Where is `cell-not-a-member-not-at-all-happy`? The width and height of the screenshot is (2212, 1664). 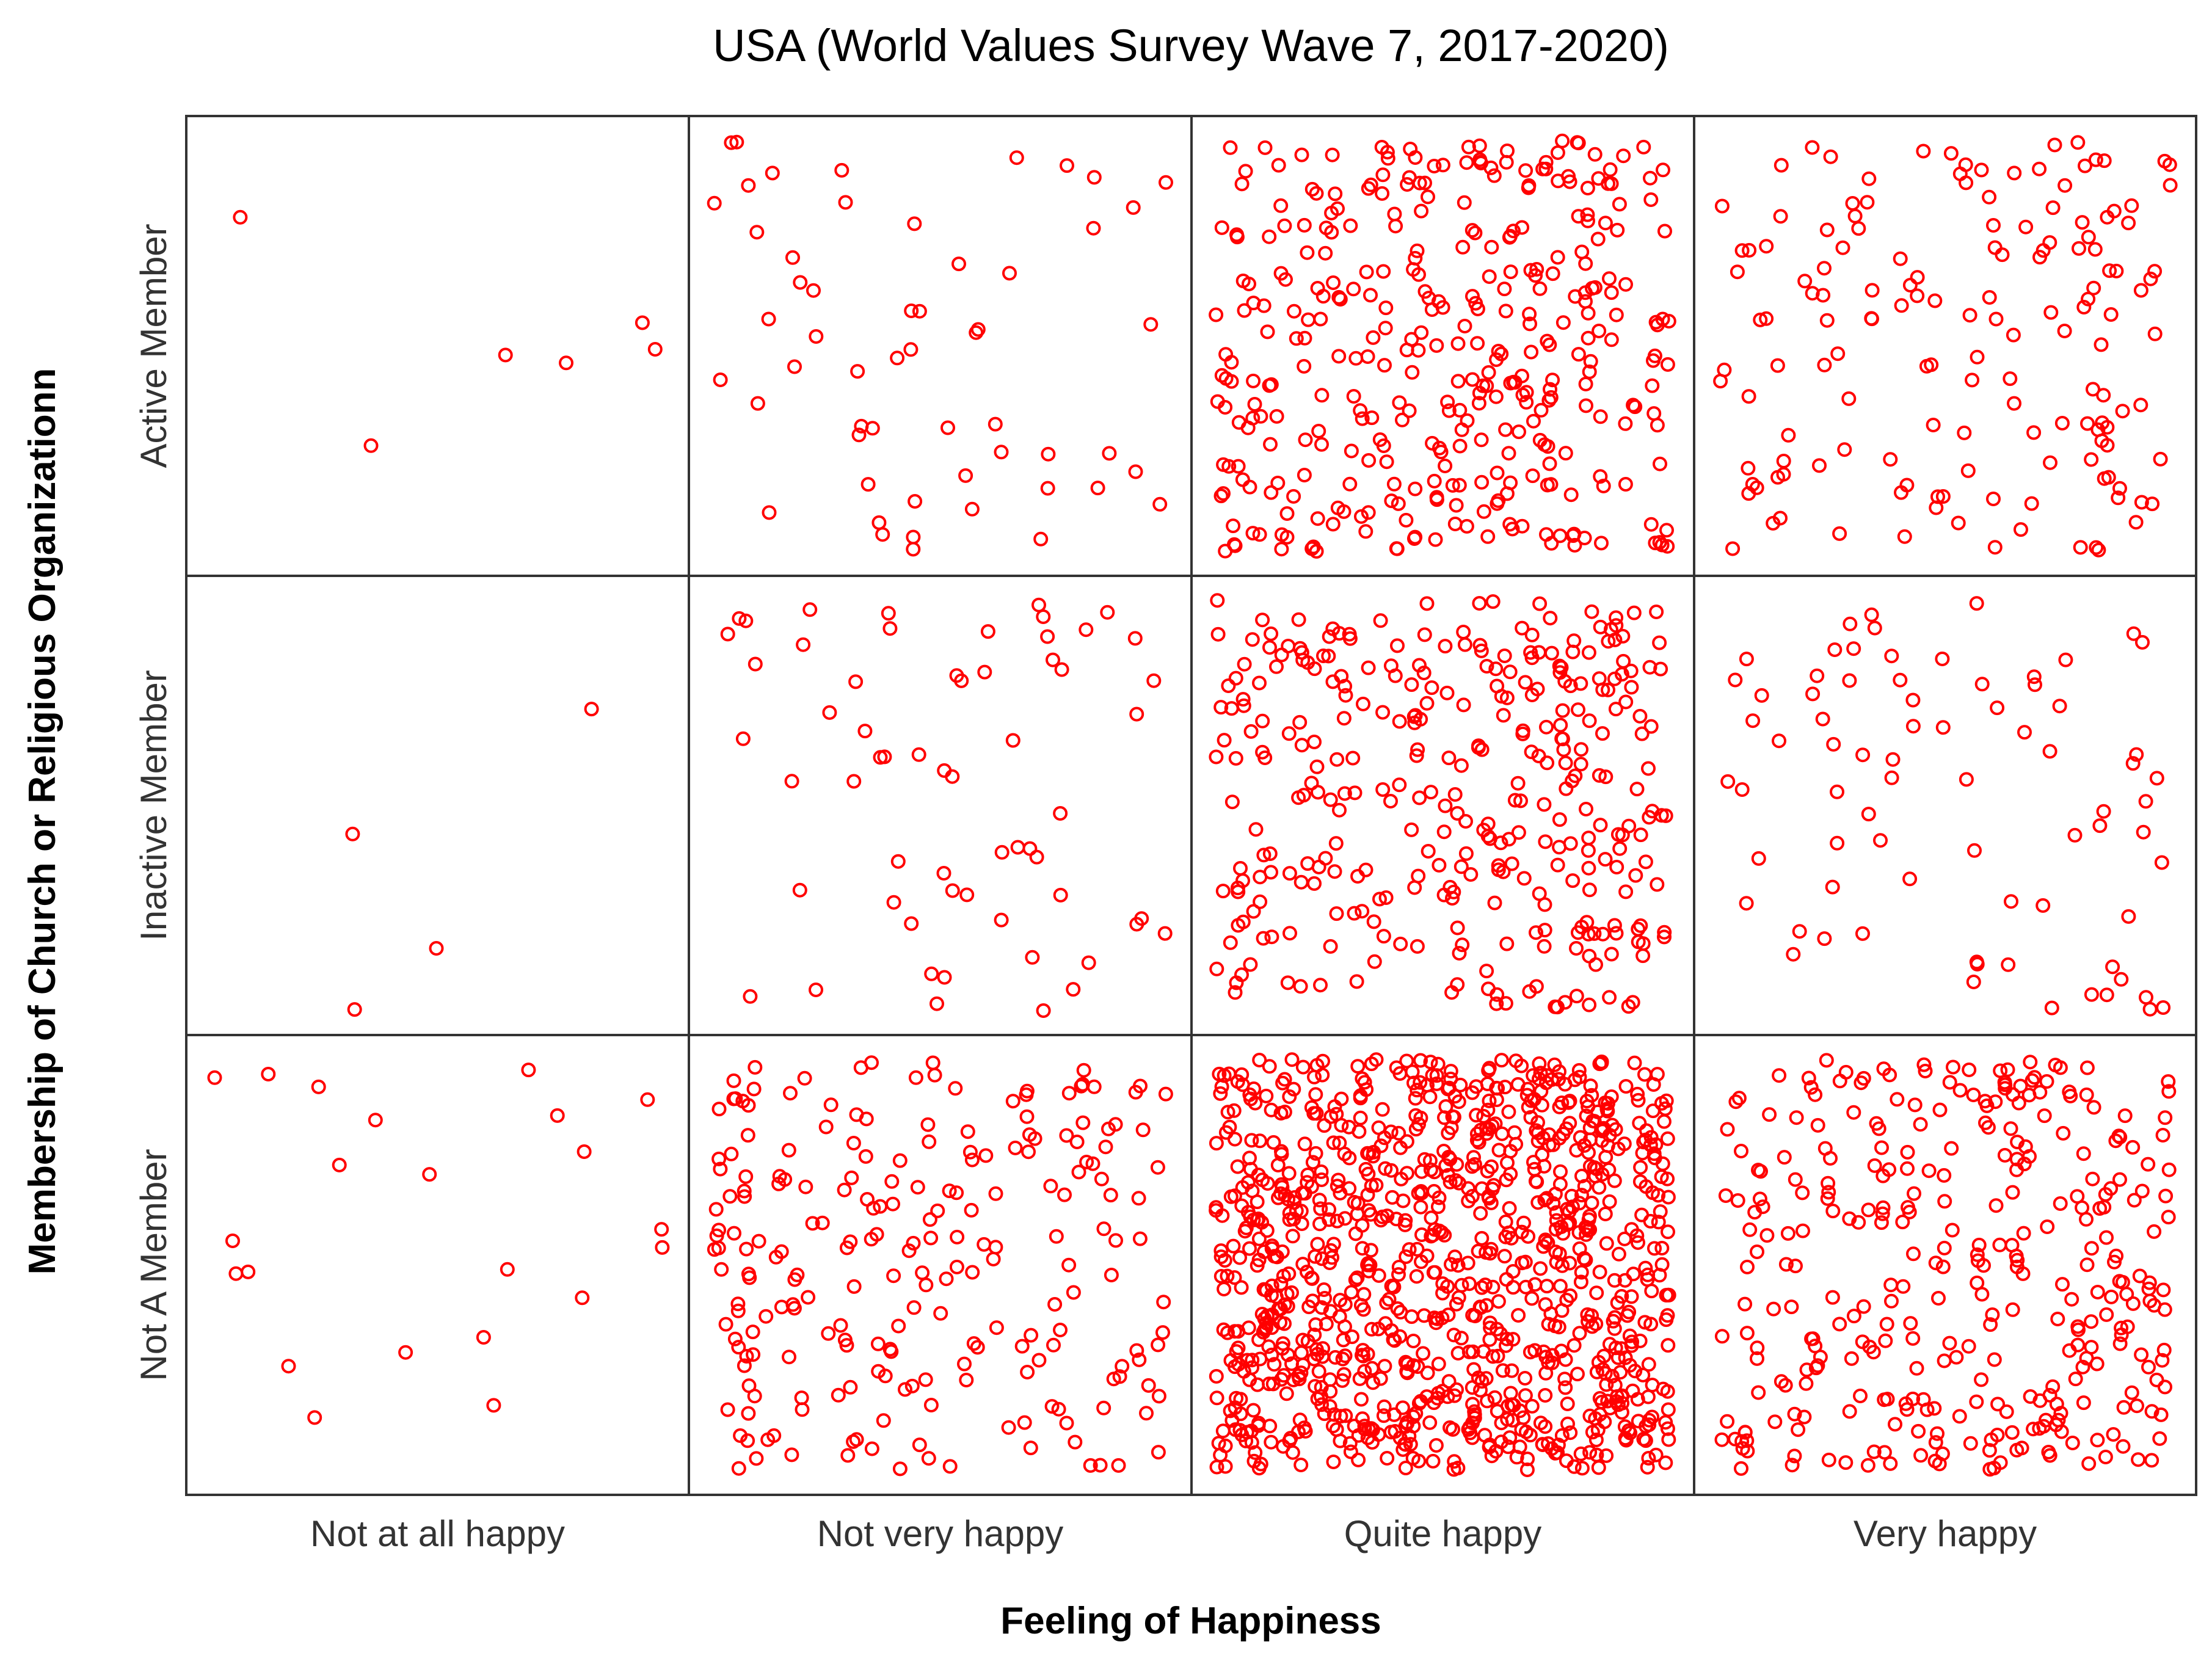 cell-not-a-member-not-at-all-happy is located at coordinates (437, 1265).